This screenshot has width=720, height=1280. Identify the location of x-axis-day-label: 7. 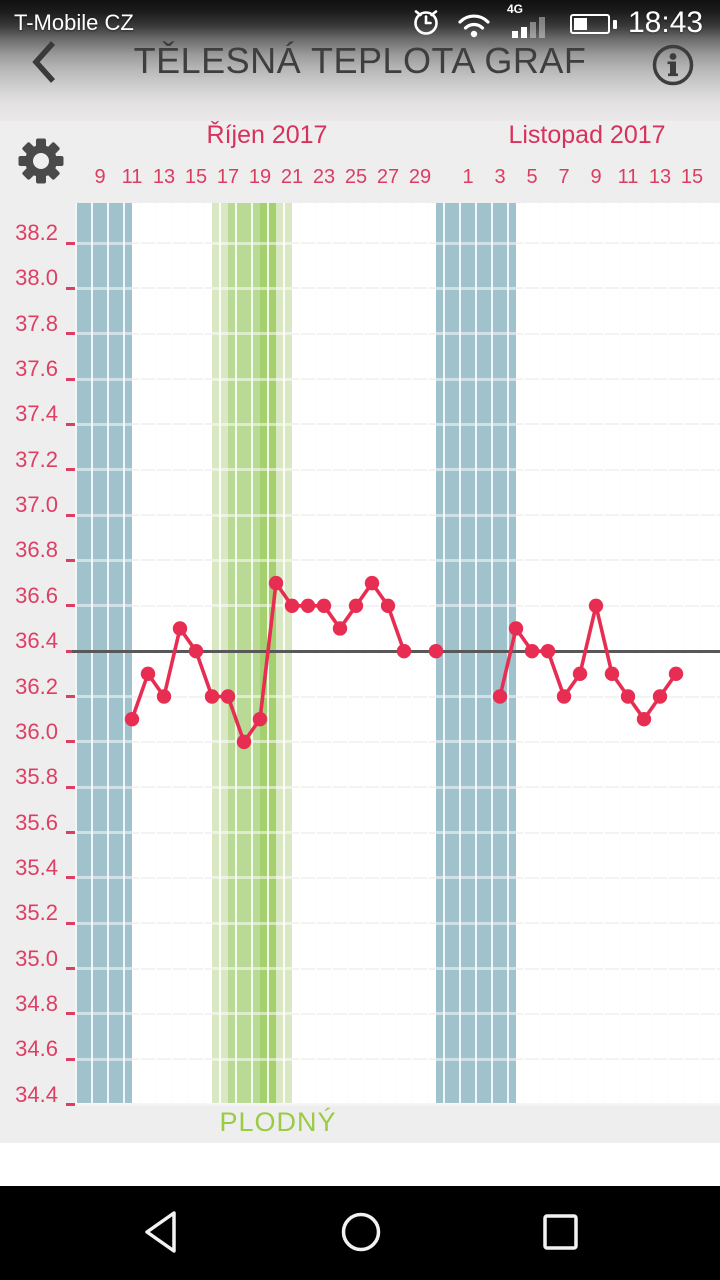
(564, 177).